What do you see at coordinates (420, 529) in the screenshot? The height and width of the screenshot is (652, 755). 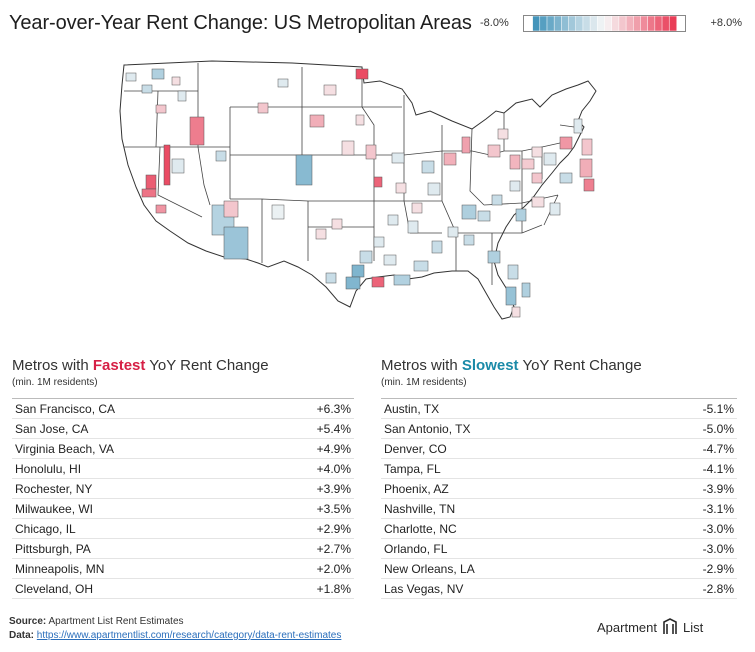 I see `metro-name: Charlotte, NC` at bounding box center [420, 529].